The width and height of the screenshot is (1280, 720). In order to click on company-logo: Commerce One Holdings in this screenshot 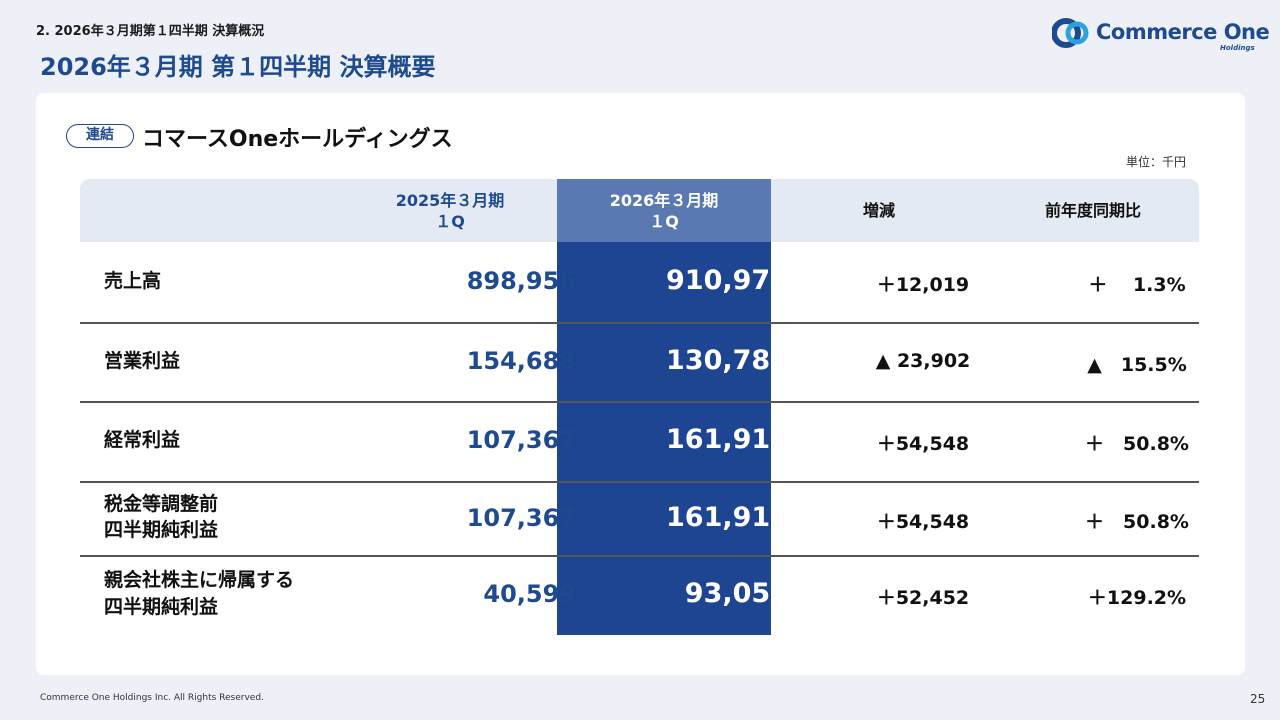, I will do `click(1161, 34)`.